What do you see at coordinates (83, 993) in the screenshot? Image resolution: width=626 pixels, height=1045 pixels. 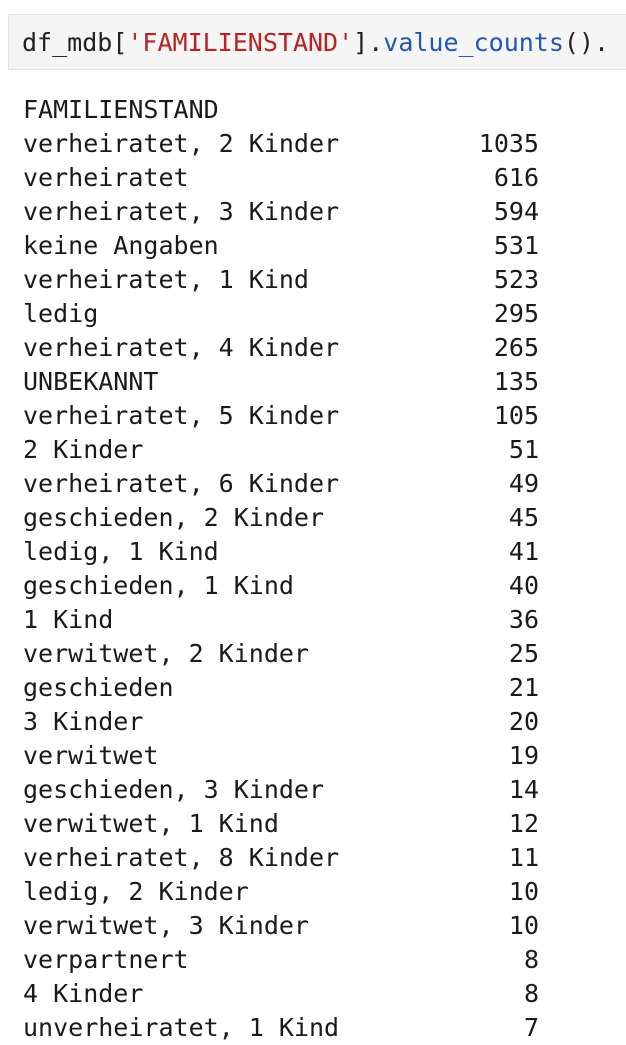 I see `row-label: 4 Kinder` at bounding box center [83, 993].